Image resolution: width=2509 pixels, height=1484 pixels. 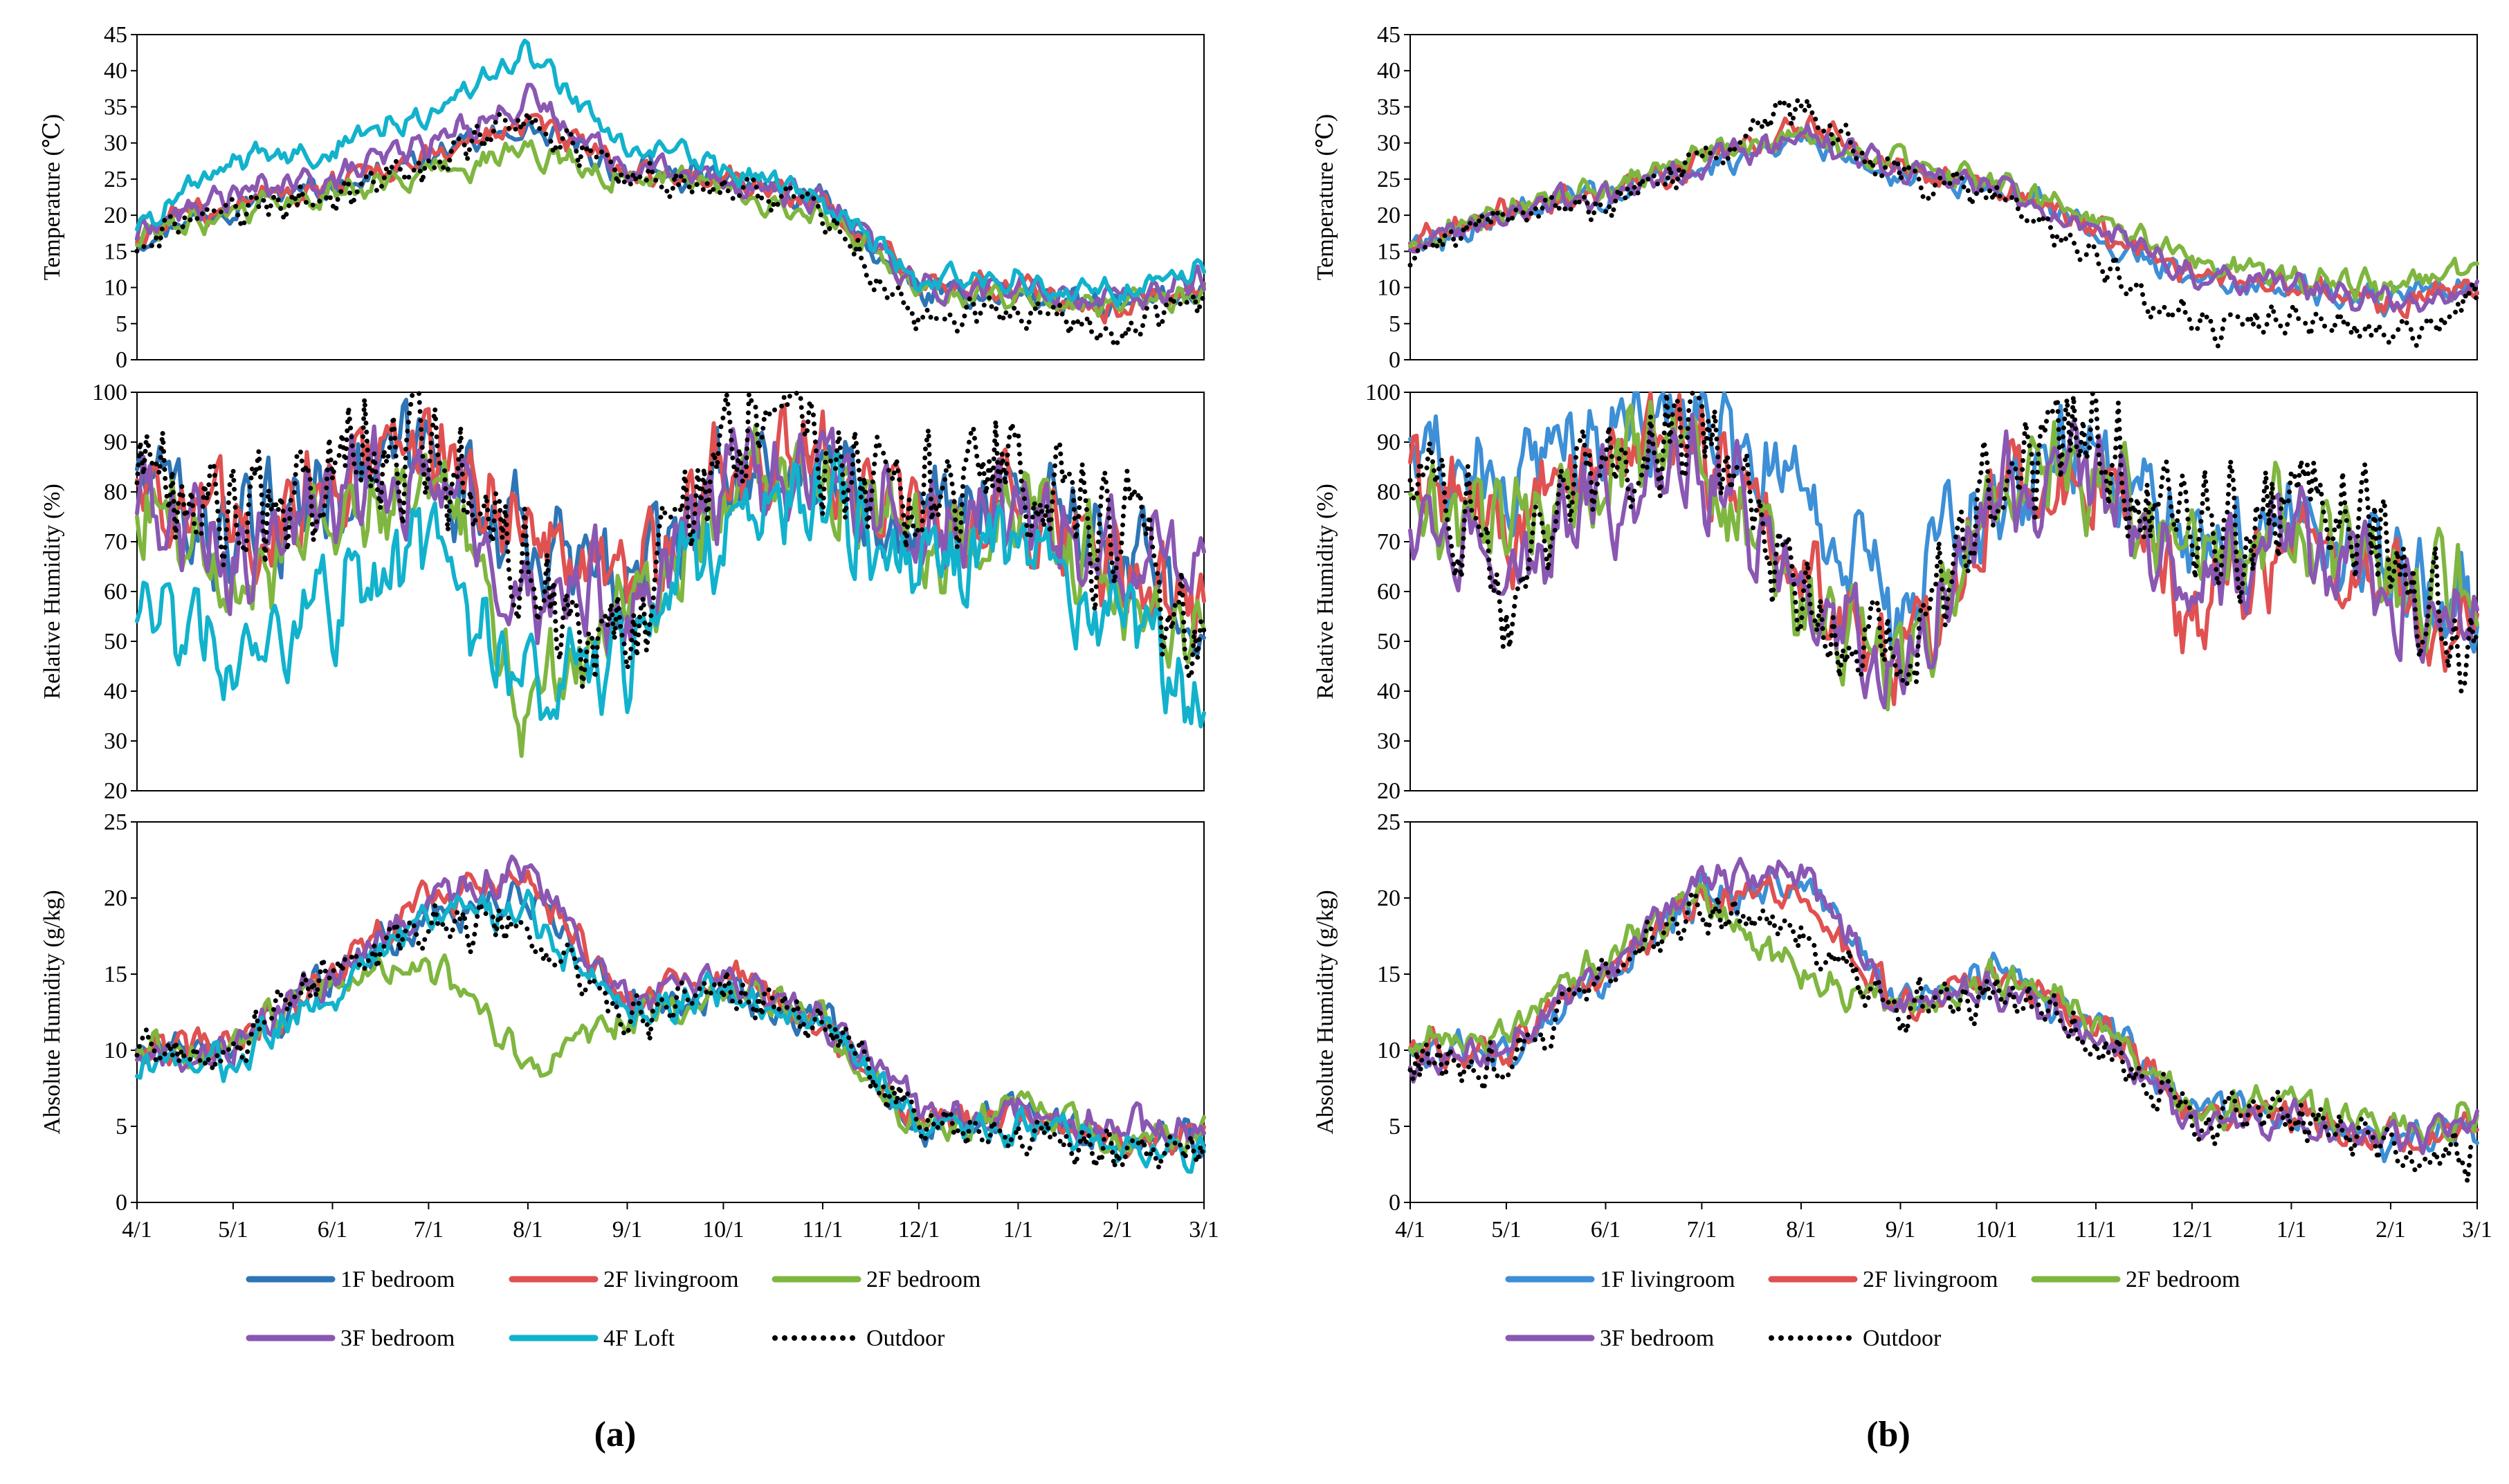 What do you see at coordinates (1944, 1013) in the screenshot?
I see `series-line-2f-bedroom` at bounding box center [1944, 1013].